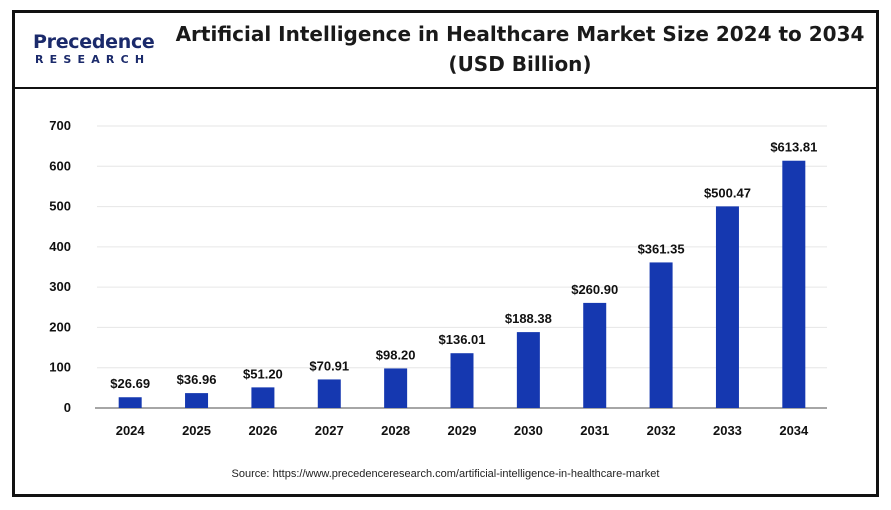  What do you see at coordinates (197, 379) in the screenshot?
I see `data-label: $36.96` at bounding box center [197, 379].